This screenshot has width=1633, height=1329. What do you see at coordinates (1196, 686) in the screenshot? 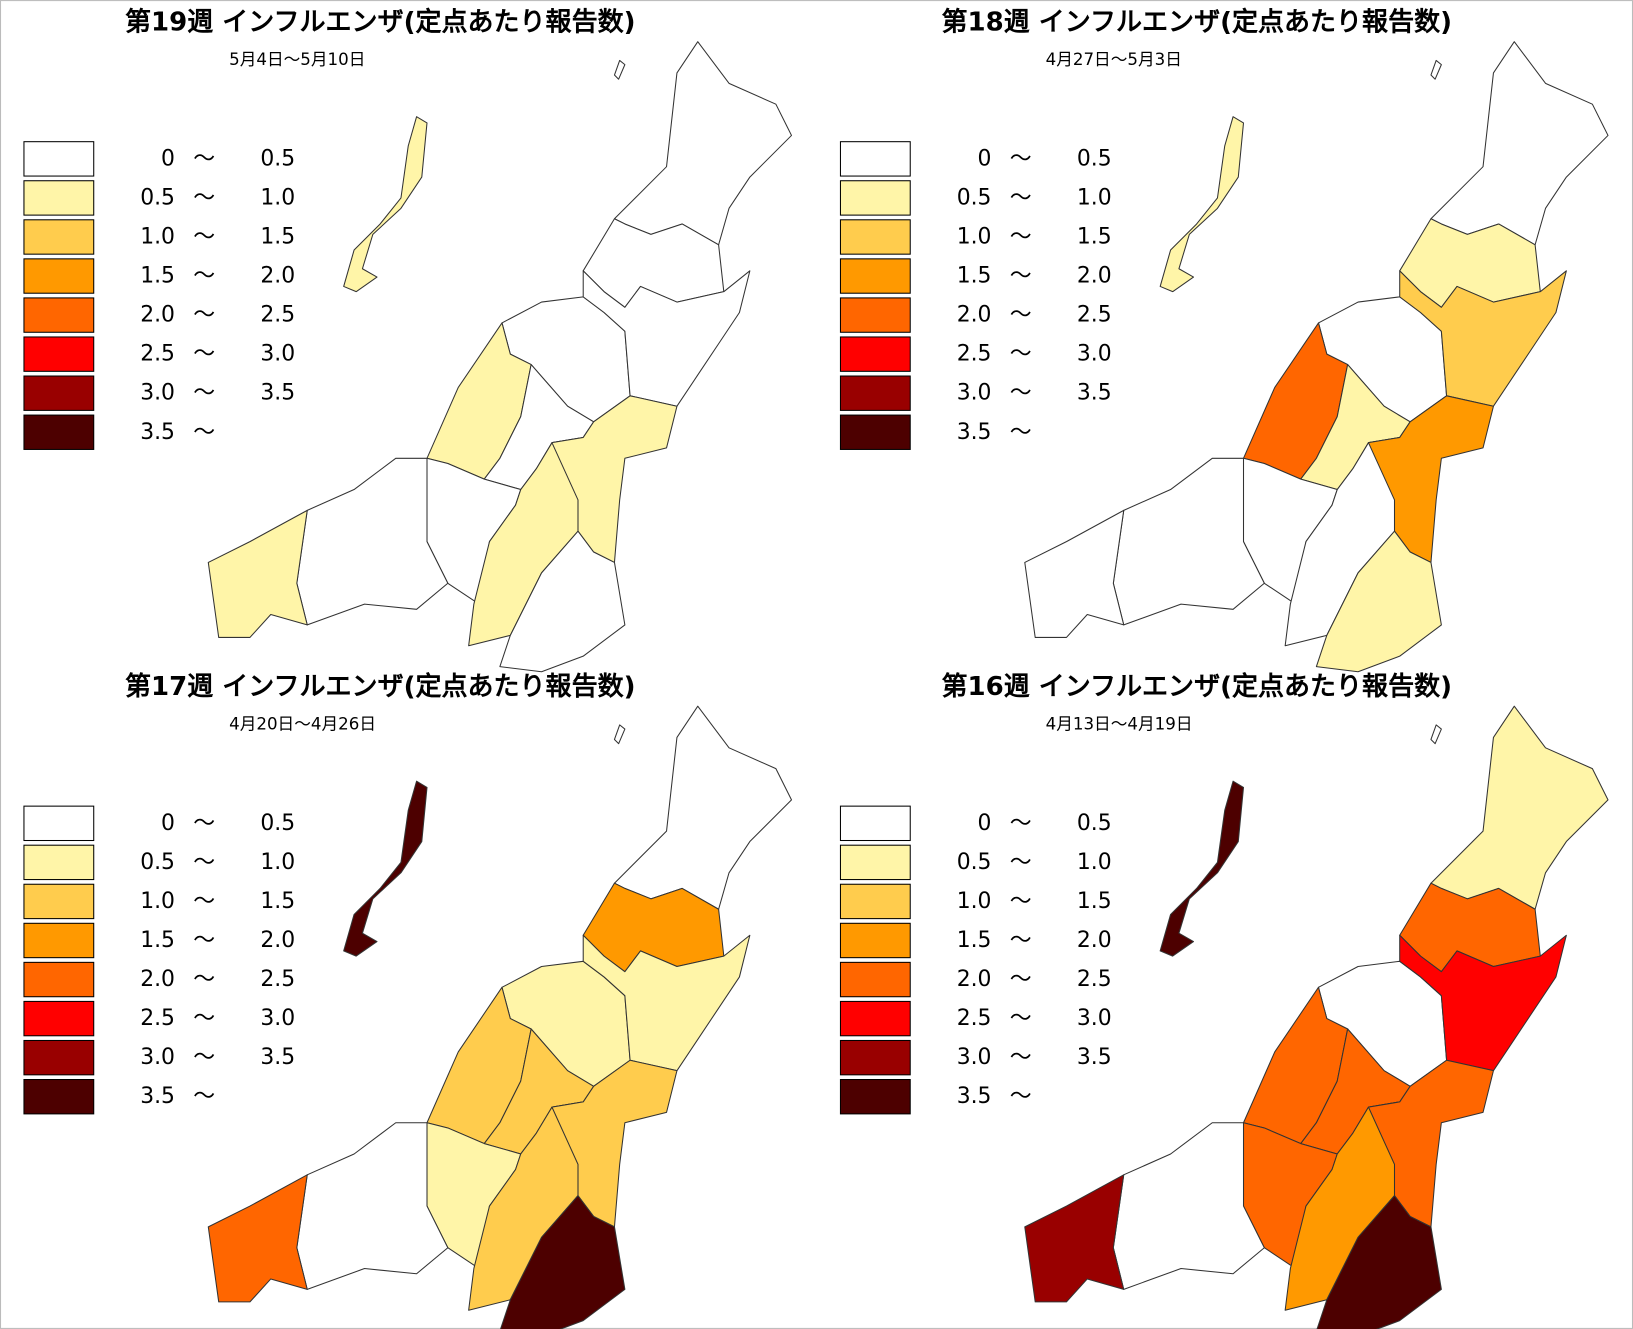
I see `panel-title: 第16週 インフルエンザ(定点あたり報告数)` at bounding box center [1196, 686].